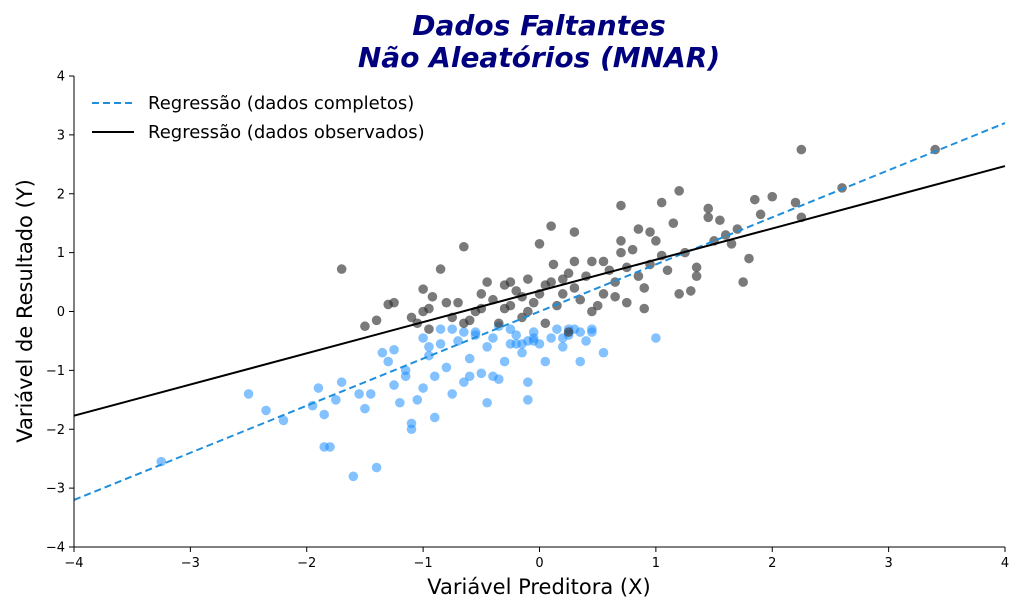 This screenshot has height=614, width=1024. What do you see at coordinates (656, 563) in the screenshot?
I see `x-tick-label: 1` at bounding box center [656, 563].